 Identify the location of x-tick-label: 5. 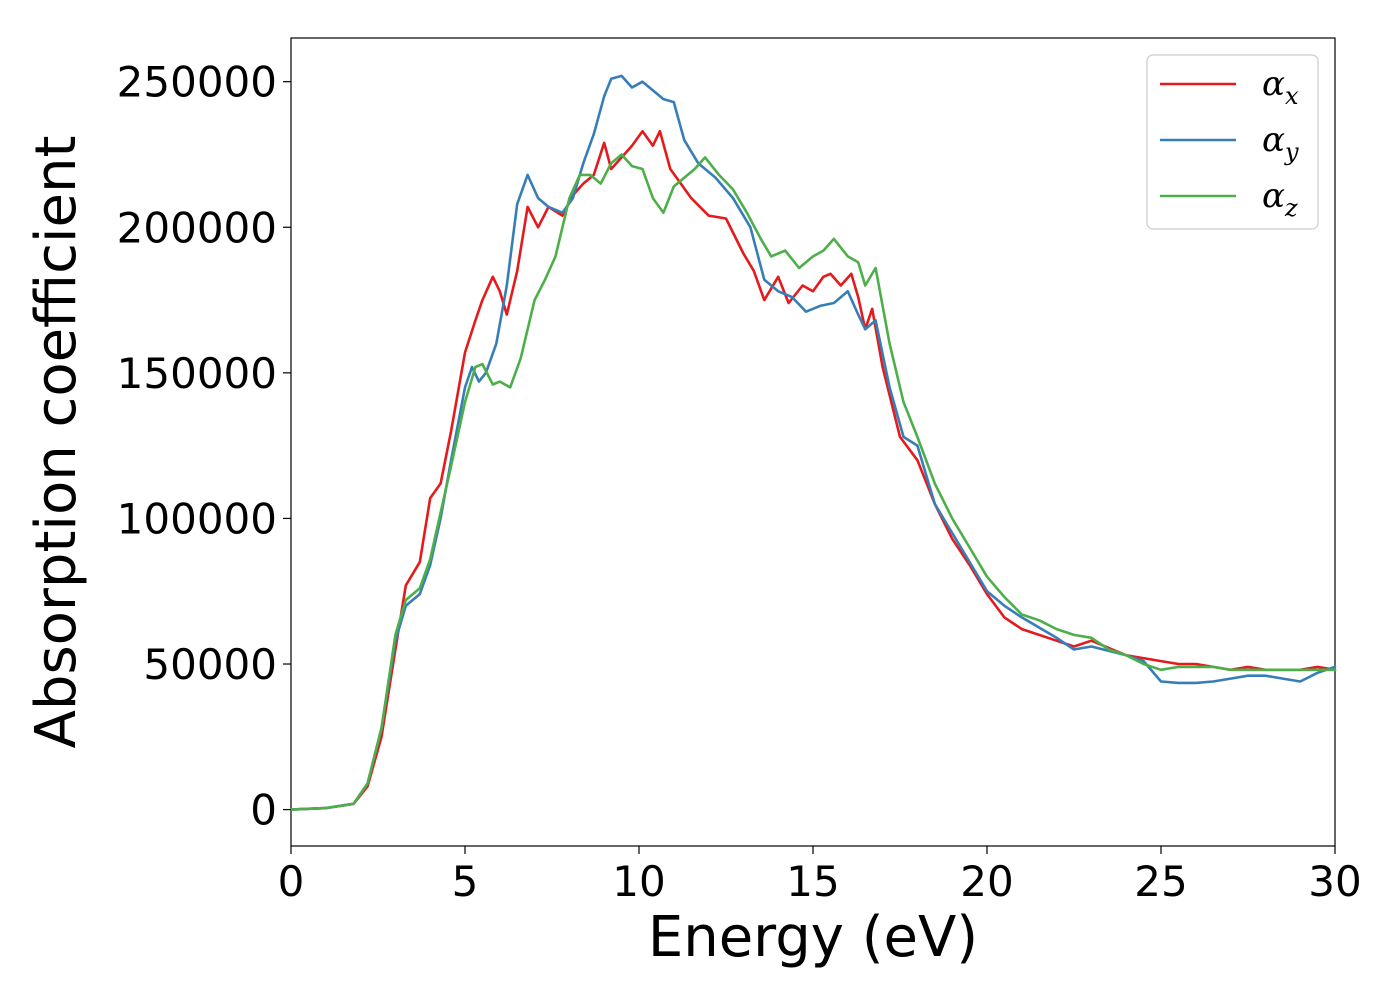
(465, 881).